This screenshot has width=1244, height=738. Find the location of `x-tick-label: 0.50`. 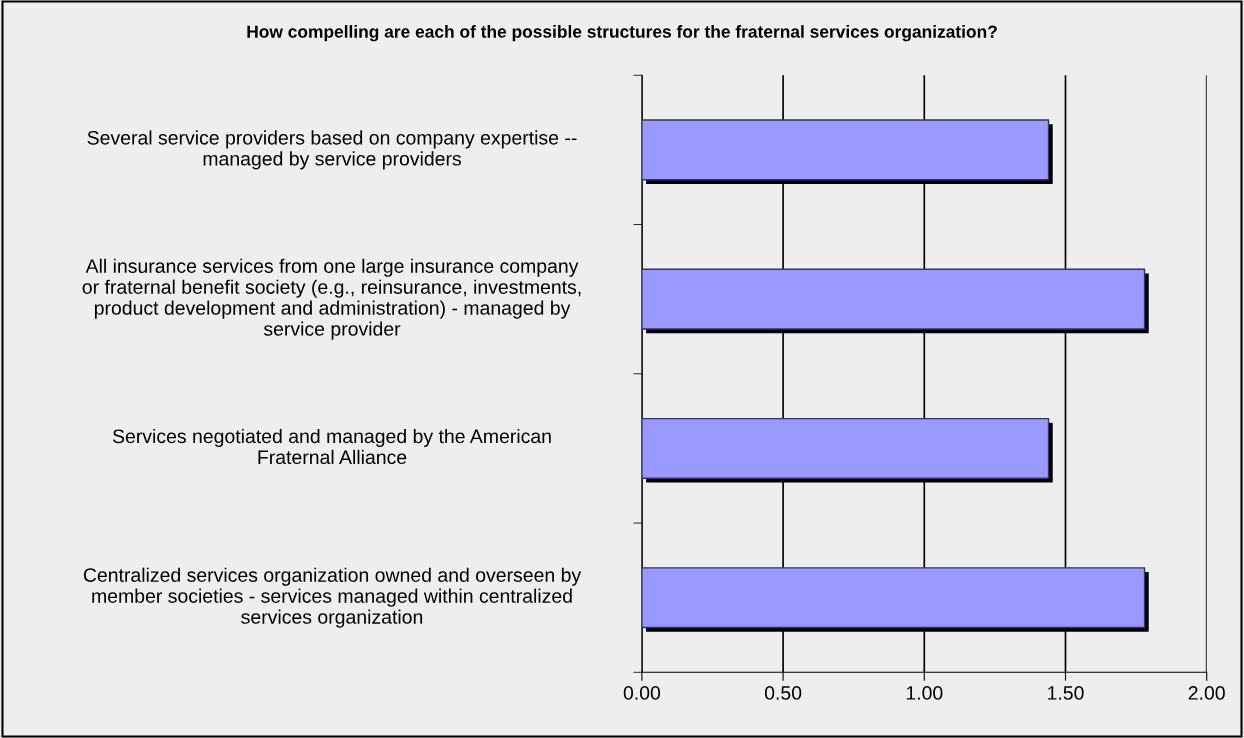

x-tick-label: 0.50 is located at coordinates (783, 693).